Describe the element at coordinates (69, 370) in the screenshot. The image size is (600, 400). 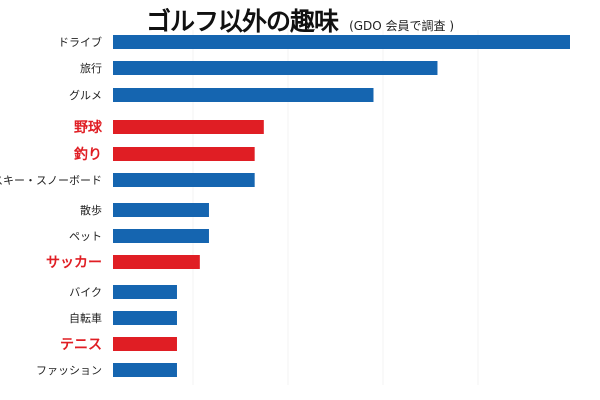
I see `category-label: ファッション` at that location.